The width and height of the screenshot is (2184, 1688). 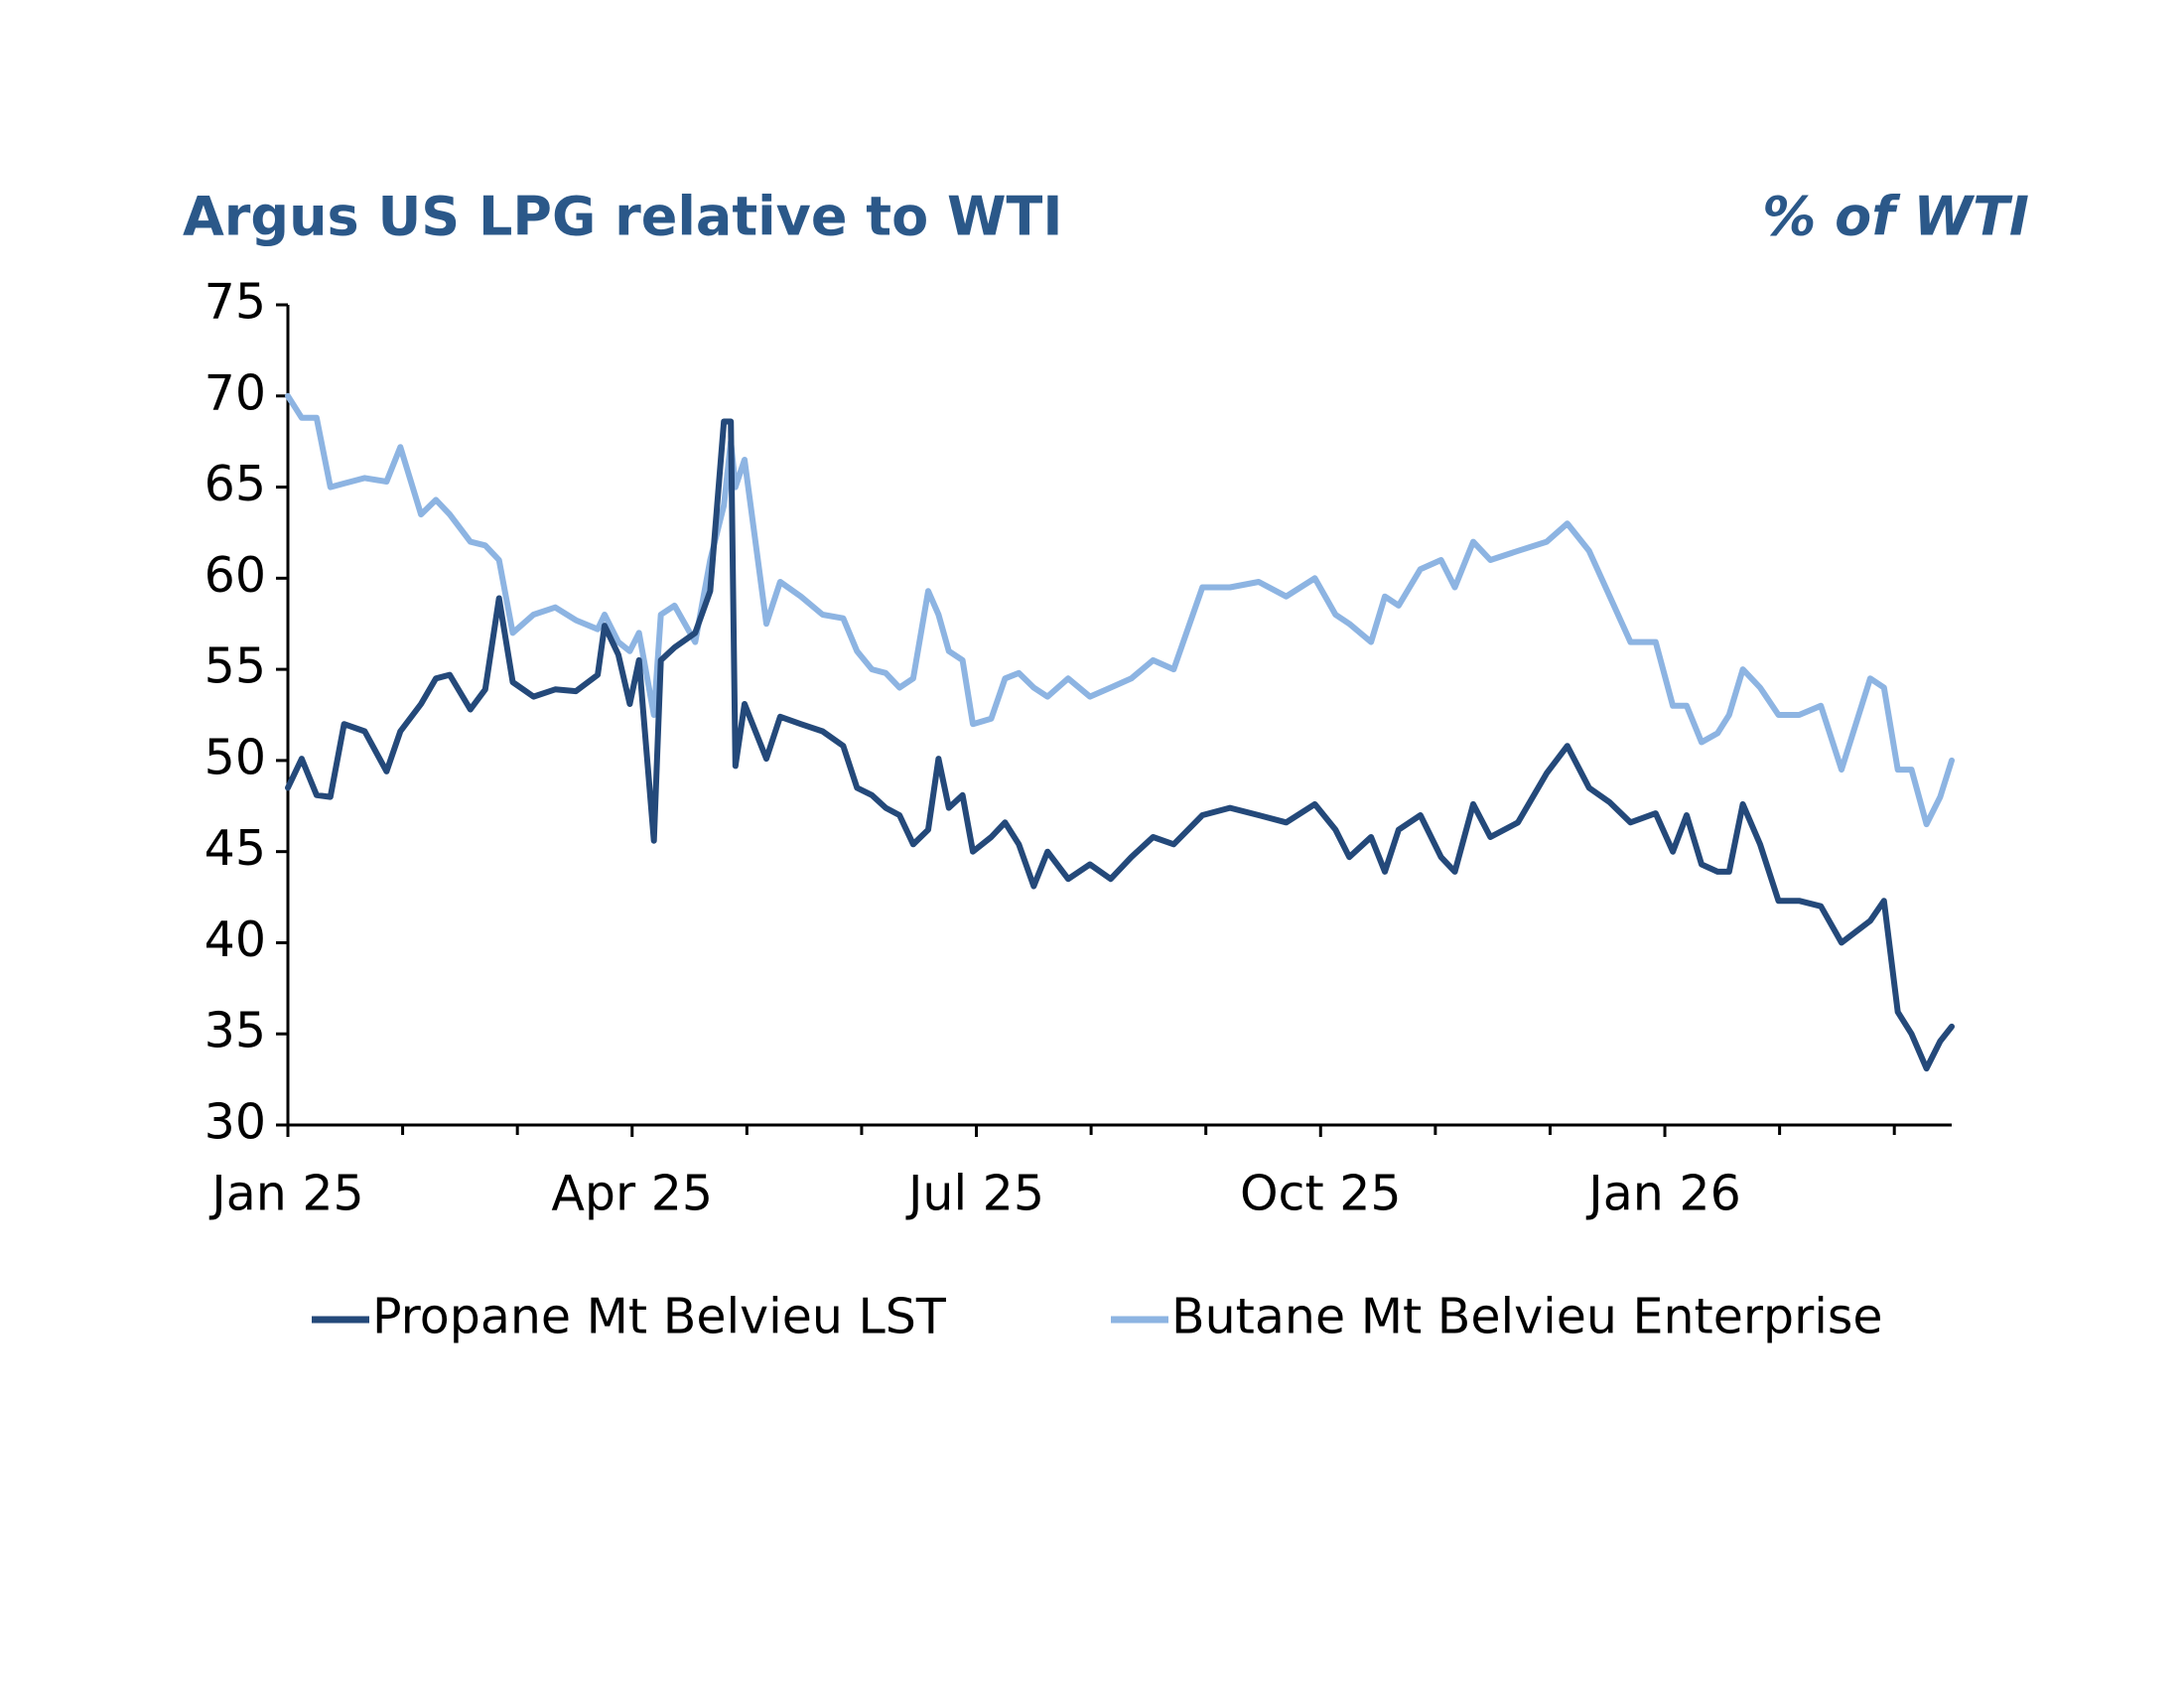 I want to click on x-tick-label: Oct 25, so click(x=1321, y=1194).